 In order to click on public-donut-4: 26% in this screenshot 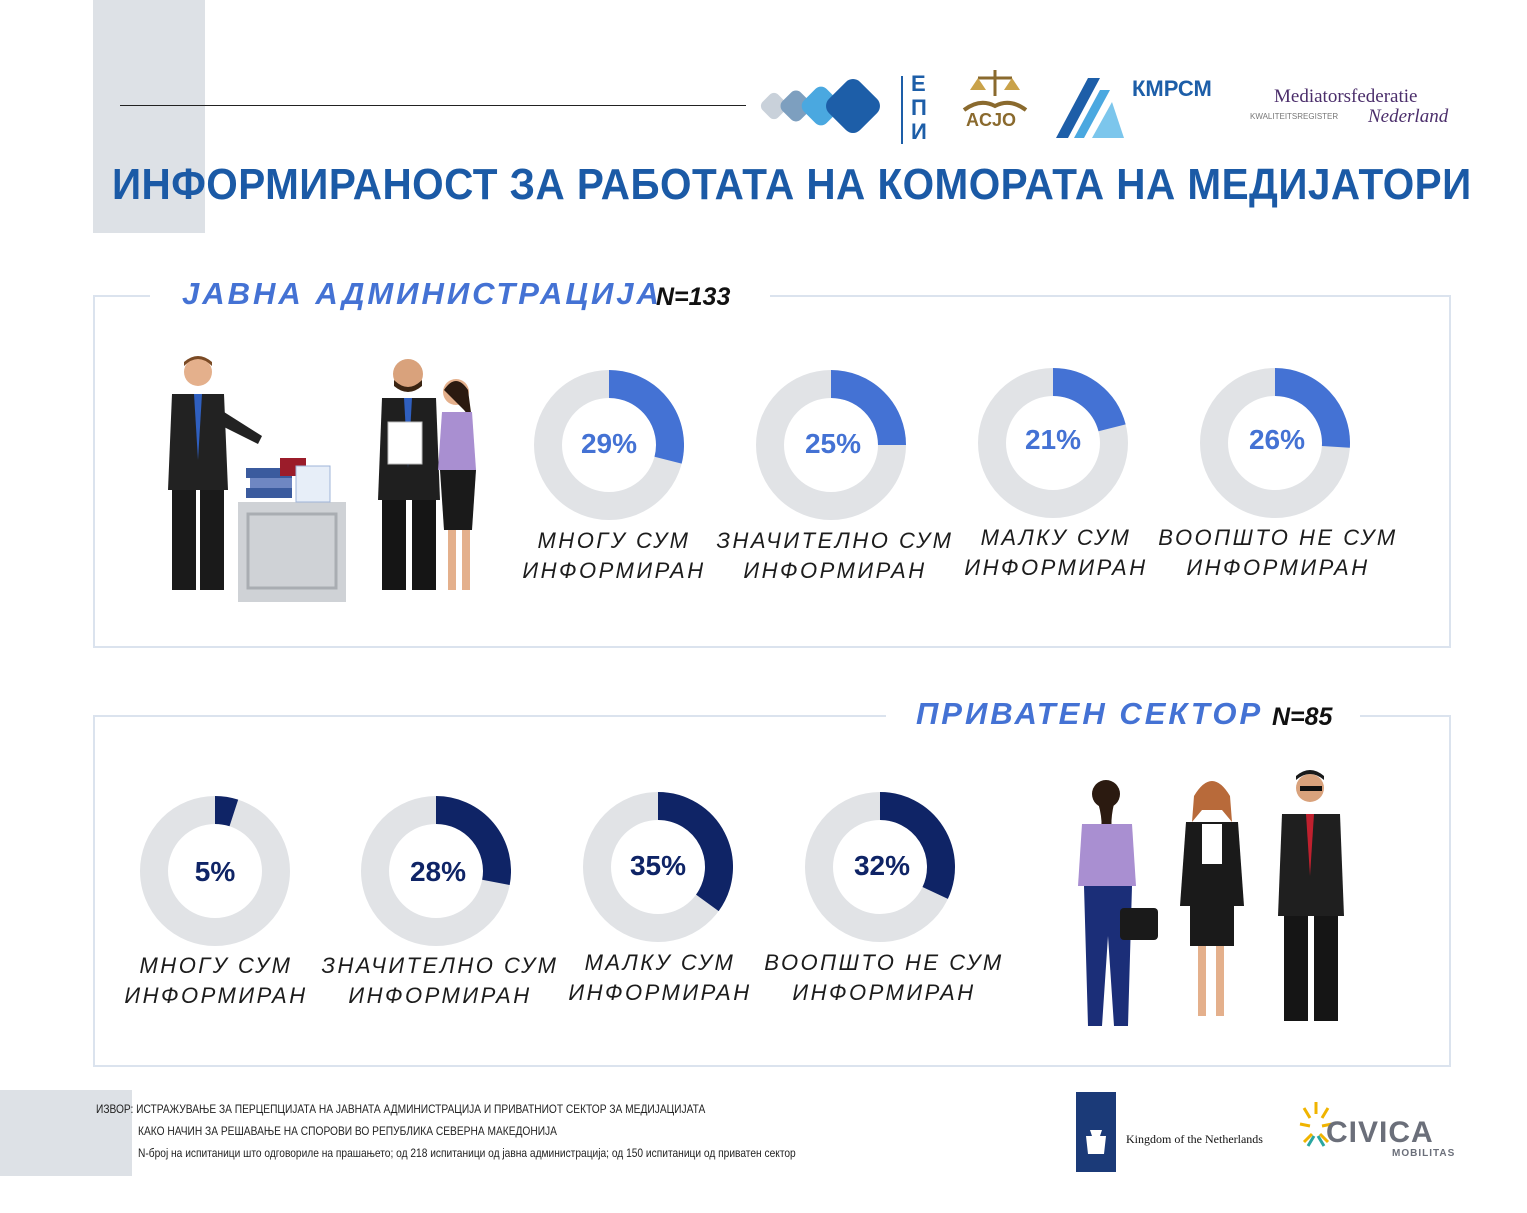, I will do `click(1275, 445)`.